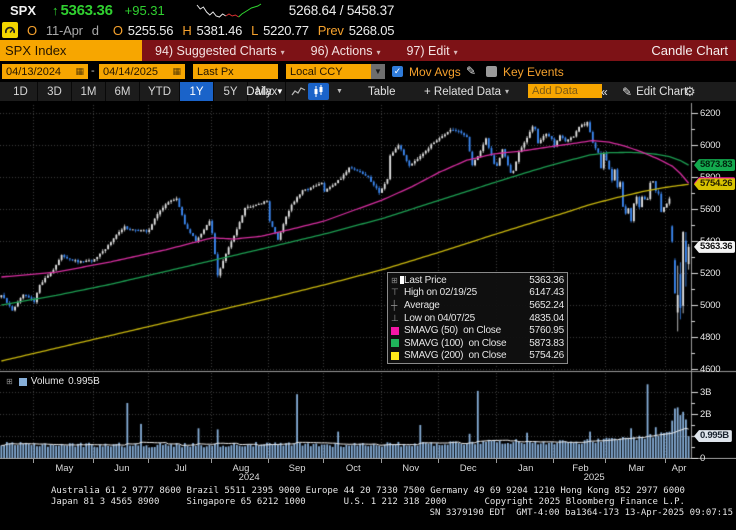  I want to click on price-axis-tag: 5363.36, so click(715, 246).